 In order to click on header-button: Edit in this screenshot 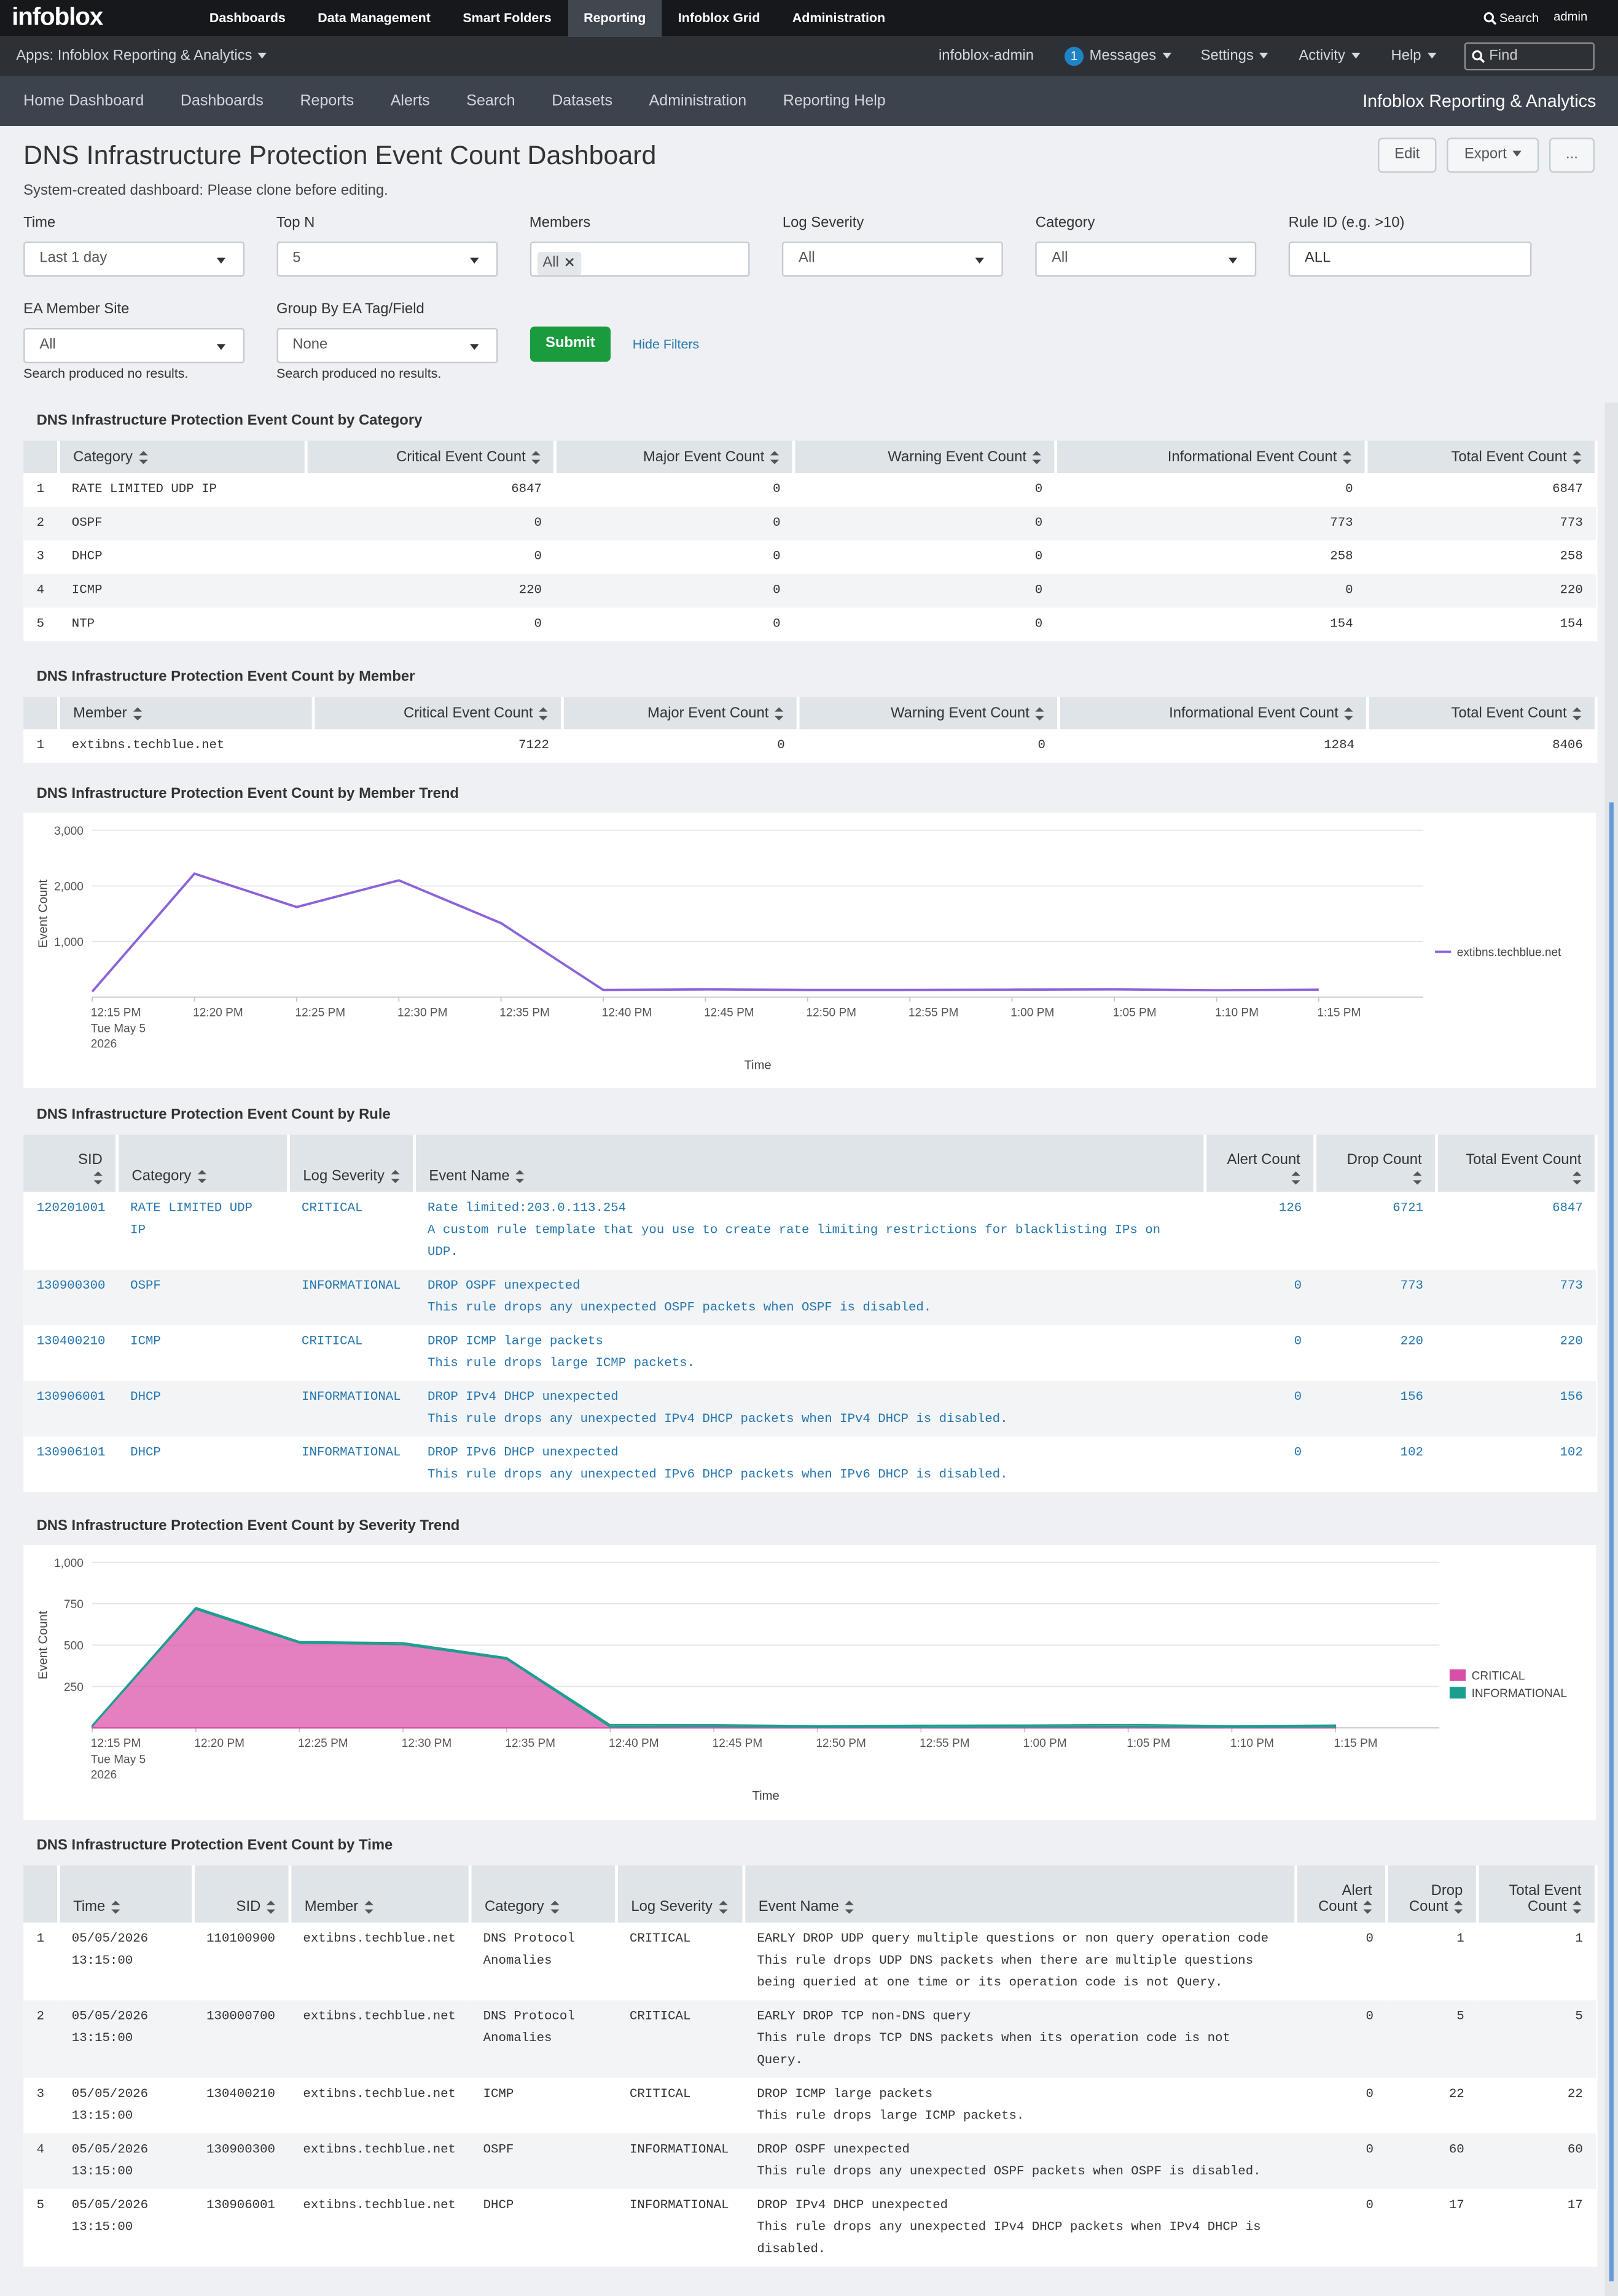, I will do `click(1407, 155)`.